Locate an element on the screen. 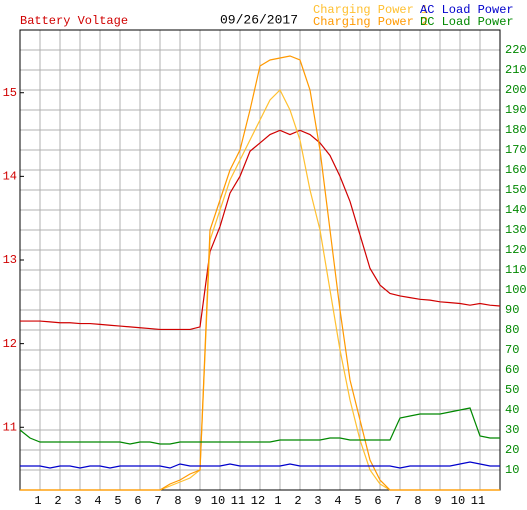 The width and height of the screenshot is (527, 510). legend-entry: AC Load Power is located at coordinates (467, 10).